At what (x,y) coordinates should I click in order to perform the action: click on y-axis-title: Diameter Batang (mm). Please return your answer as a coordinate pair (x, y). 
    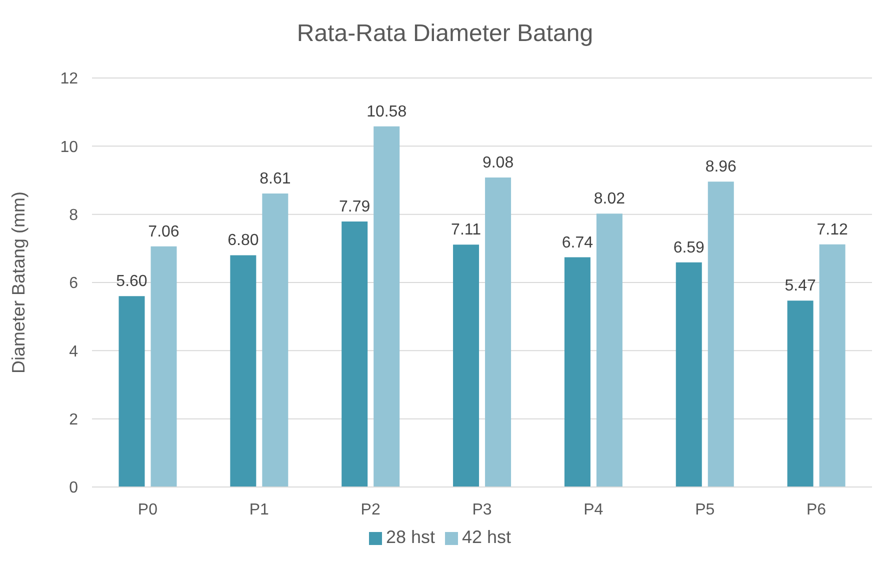
    Looking at the image, I should click on (18, 282).